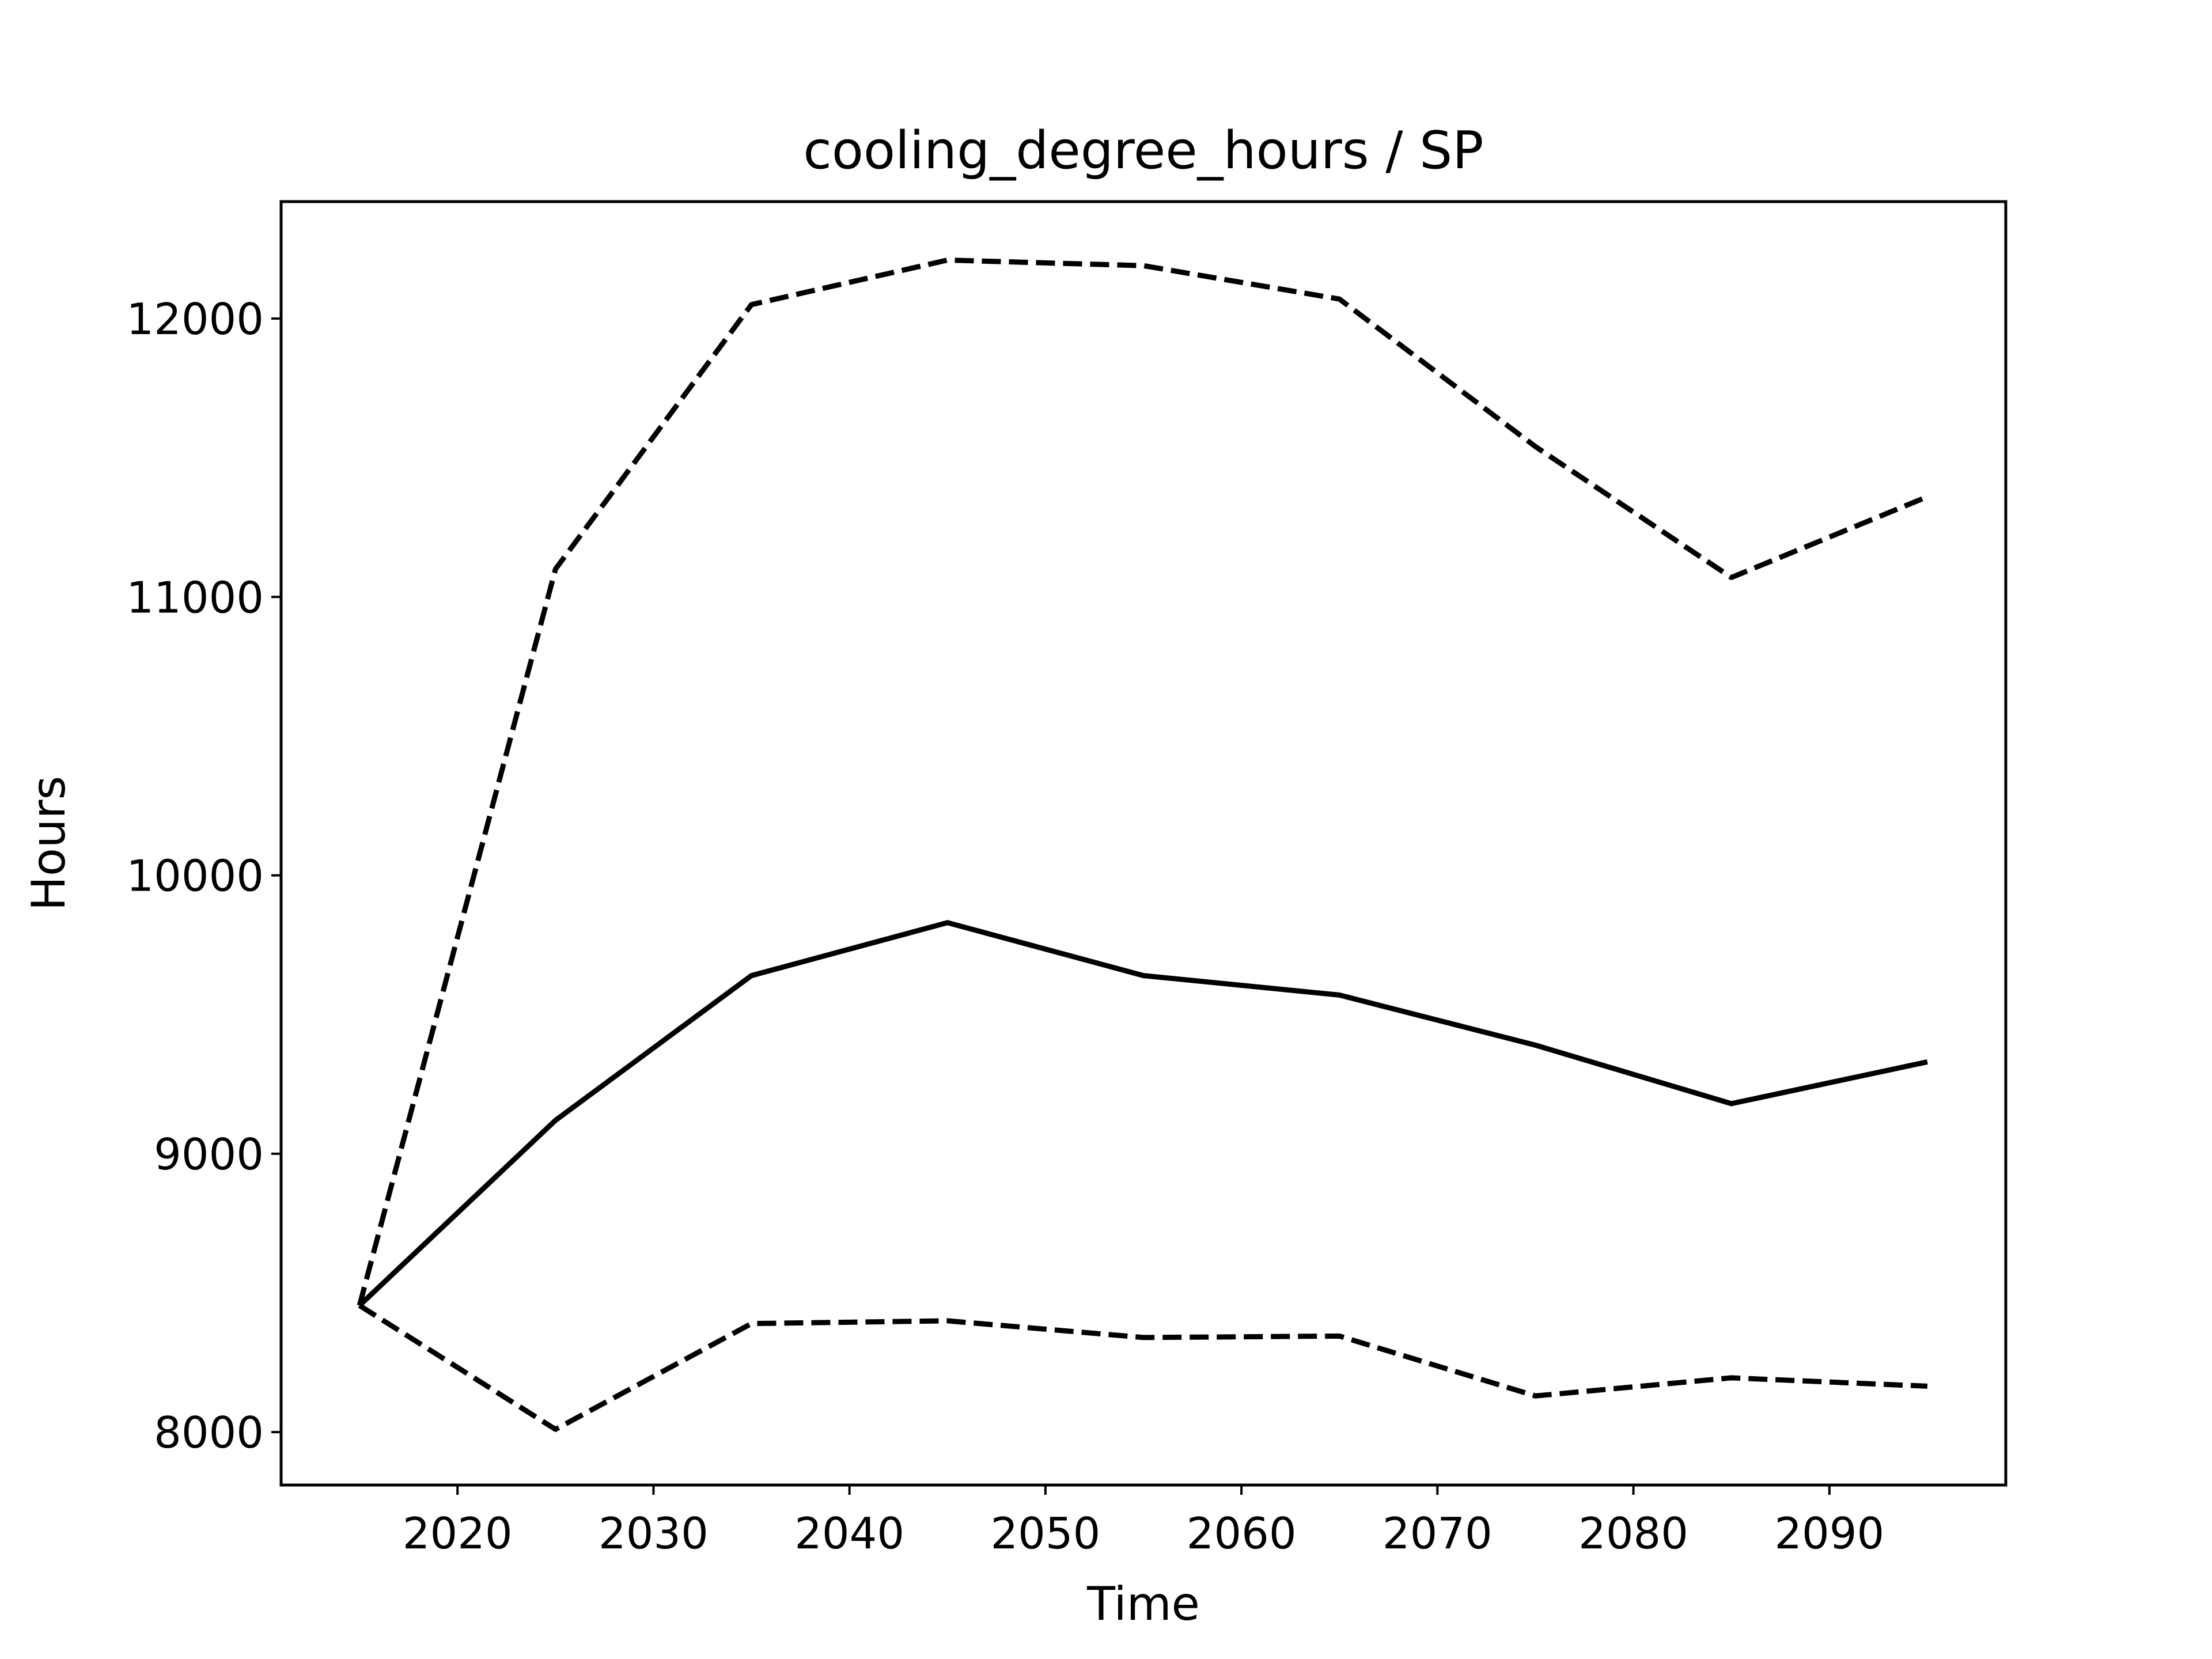  Describe the element at coordinates (48, 843) in the screenshot. I see `y-axis-label: Hours` at that location.